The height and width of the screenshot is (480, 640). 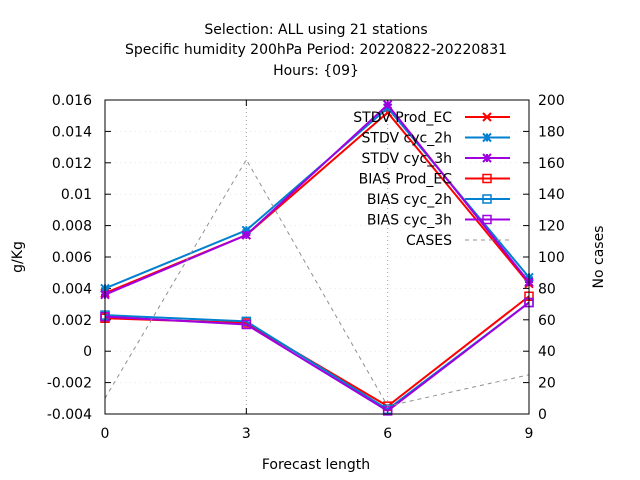 I want to click on y-tick-label: 0, so click(x=87, y=352).